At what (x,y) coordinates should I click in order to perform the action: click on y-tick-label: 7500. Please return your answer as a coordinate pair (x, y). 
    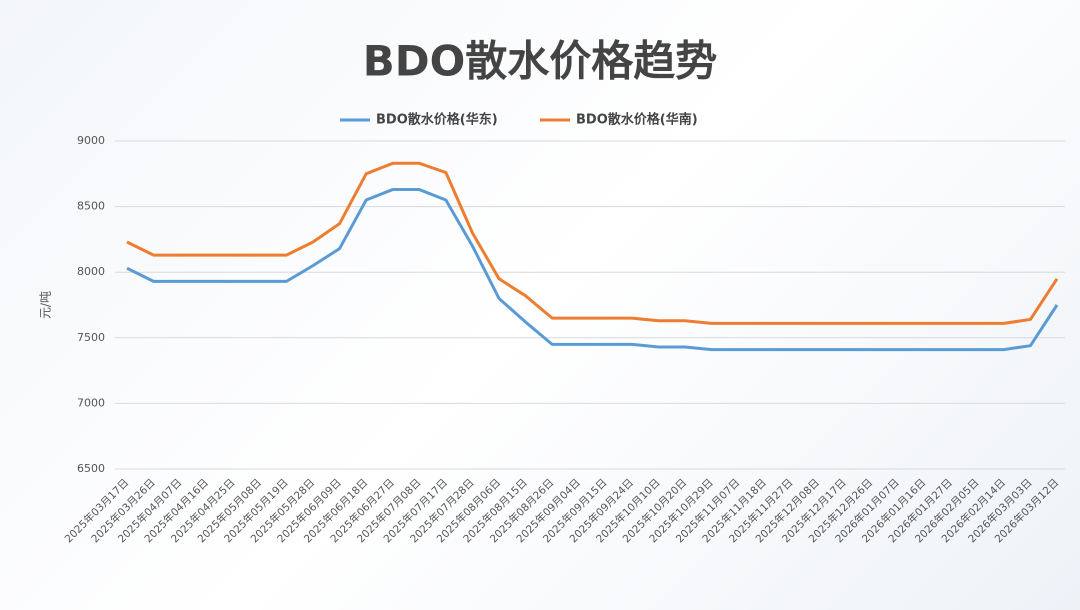
    Looking at the image, I should click on (91, 337).